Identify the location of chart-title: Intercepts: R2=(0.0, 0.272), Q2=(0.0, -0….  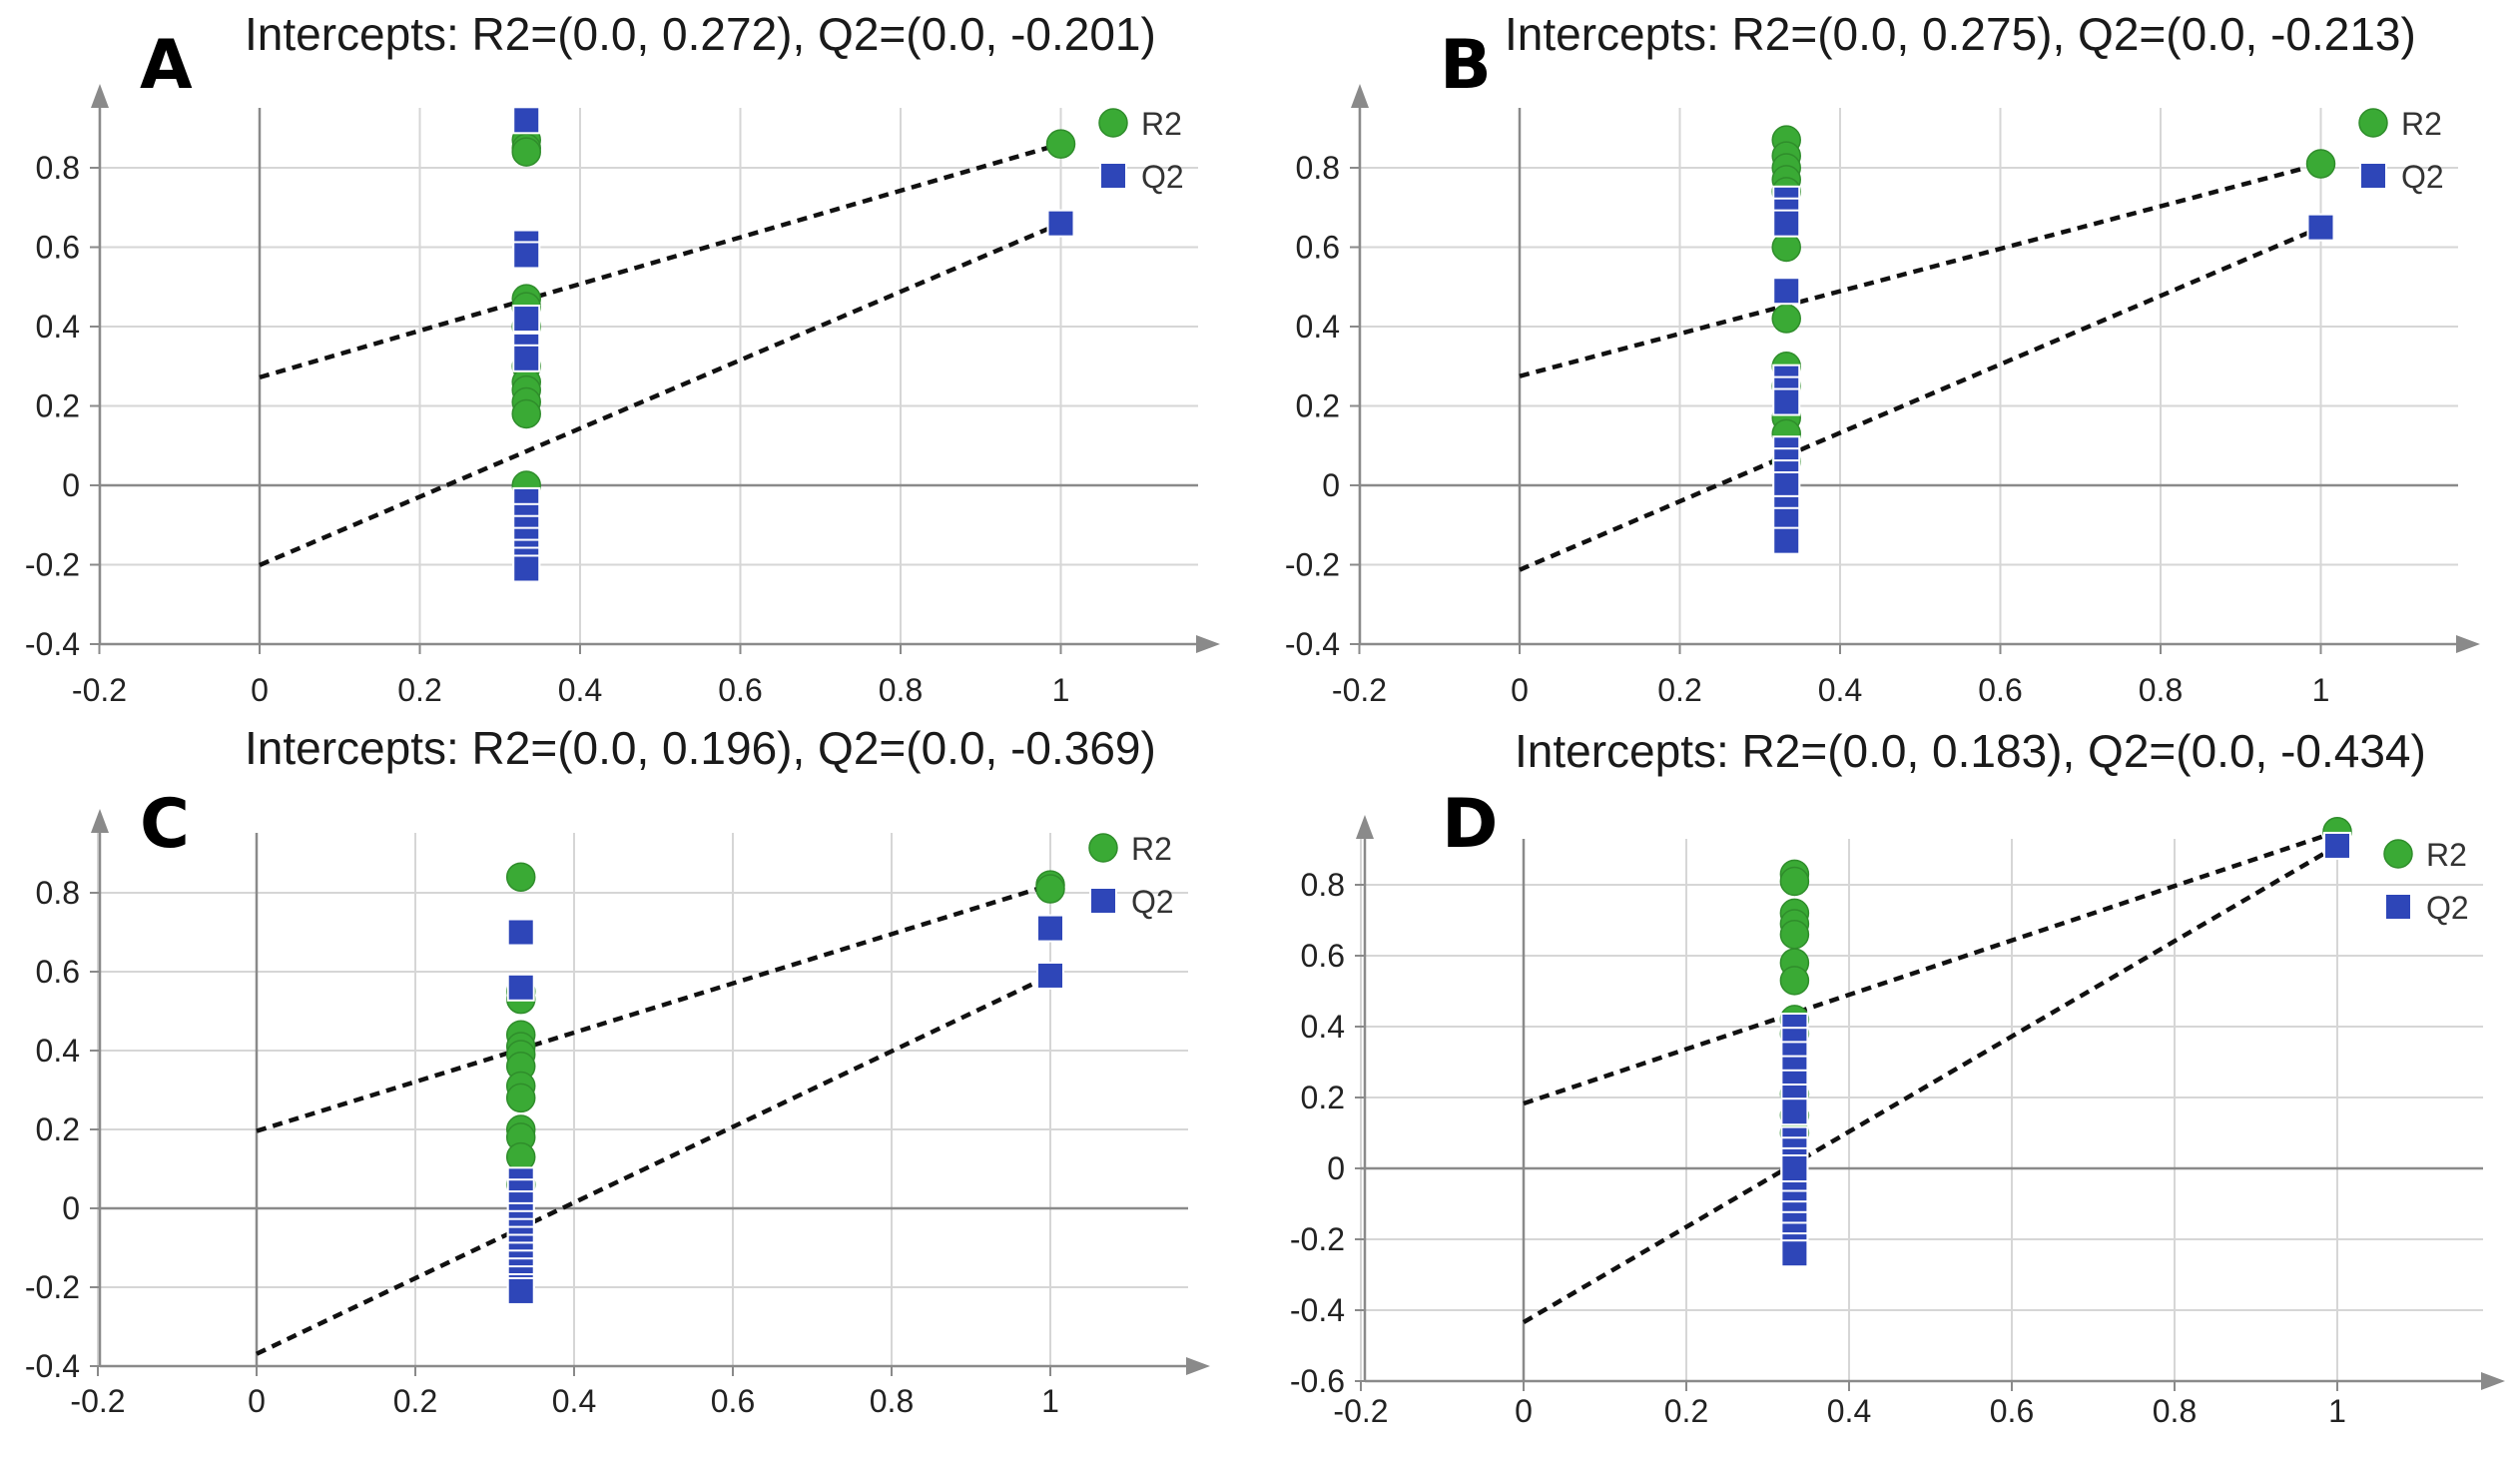
(700, 34).